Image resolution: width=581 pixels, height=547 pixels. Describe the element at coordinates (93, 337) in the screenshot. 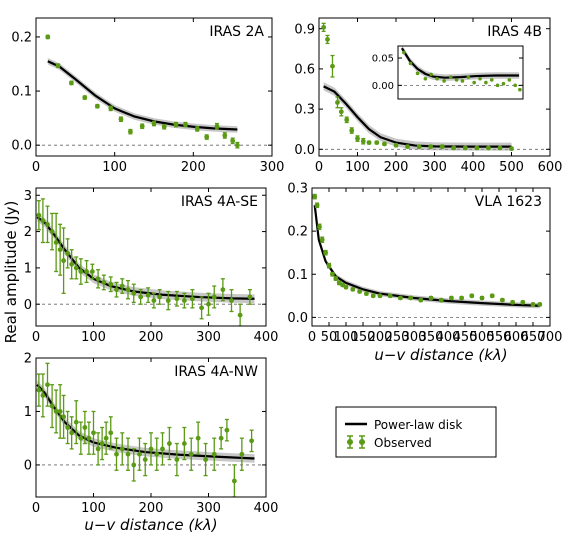

I see `x-tick-label: 100` at that location.